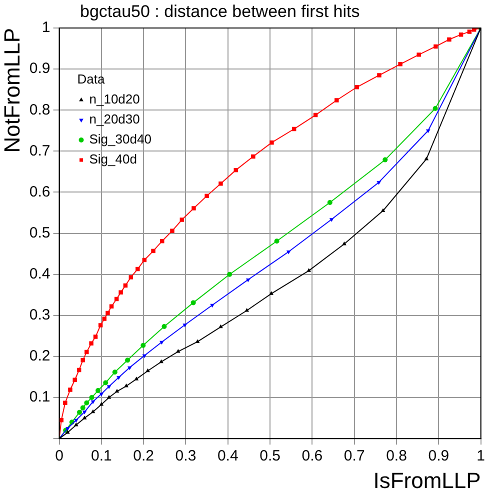 Image resolution: width=488 pixels, height=495 pixels. I want to click on x-tick-label: 0.8, so click(396, 456).